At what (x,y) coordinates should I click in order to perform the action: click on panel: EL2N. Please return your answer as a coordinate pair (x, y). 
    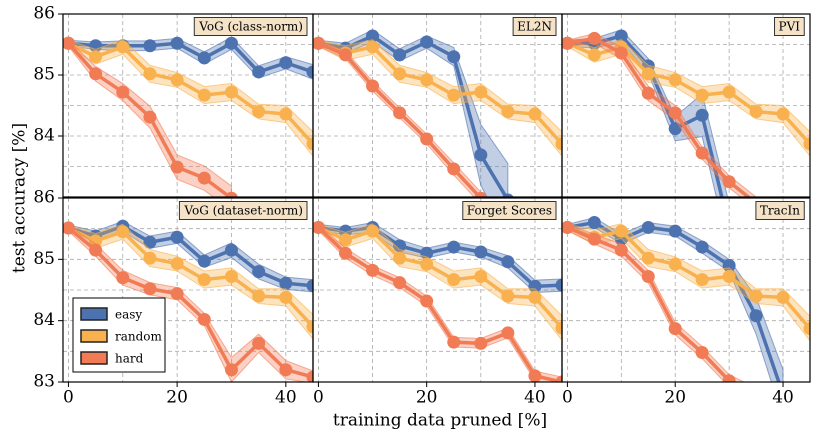
    Looking at the image, I should click on (437, 105).